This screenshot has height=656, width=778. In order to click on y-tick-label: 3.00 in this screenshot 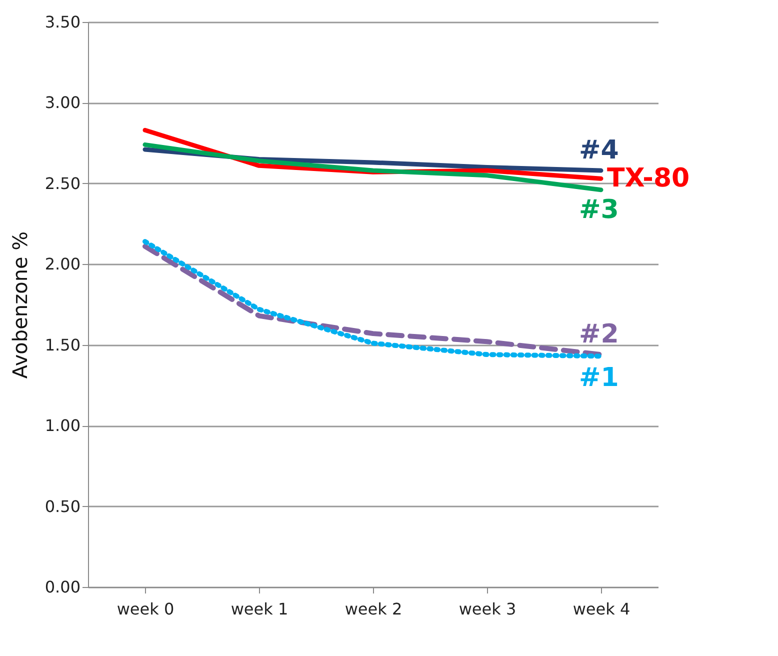, I will do `click(62, 102)`.